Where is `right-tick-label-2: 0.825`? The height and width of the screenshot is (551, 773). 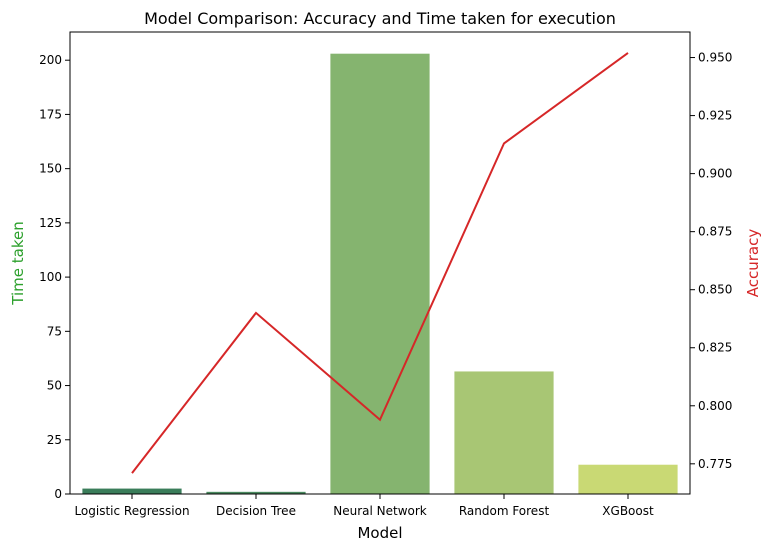
right-tick-label-2: 0.825 is located at coordinates (715, 348).